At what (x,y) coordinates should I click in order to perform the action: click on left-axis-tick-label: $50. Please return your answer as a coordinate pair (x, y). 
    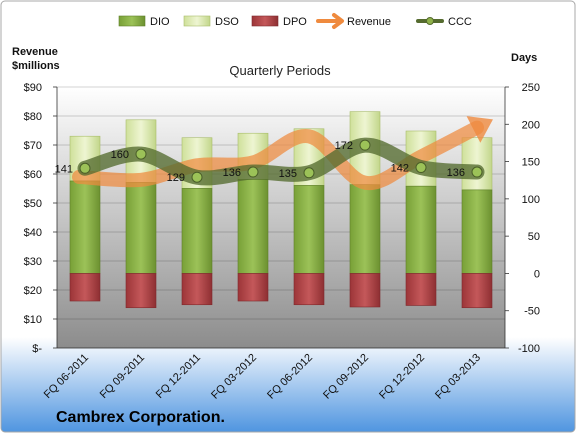
    Looking at the image, I should click on (33, 204).